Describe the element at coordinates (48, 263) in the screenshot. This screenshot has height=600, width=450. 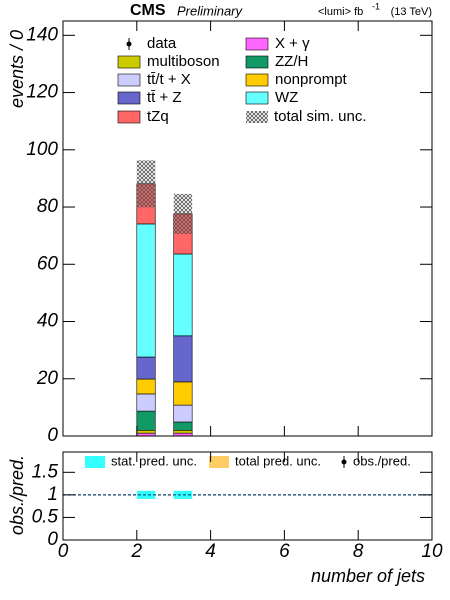
I see `y-tick-label: 60` at that location.